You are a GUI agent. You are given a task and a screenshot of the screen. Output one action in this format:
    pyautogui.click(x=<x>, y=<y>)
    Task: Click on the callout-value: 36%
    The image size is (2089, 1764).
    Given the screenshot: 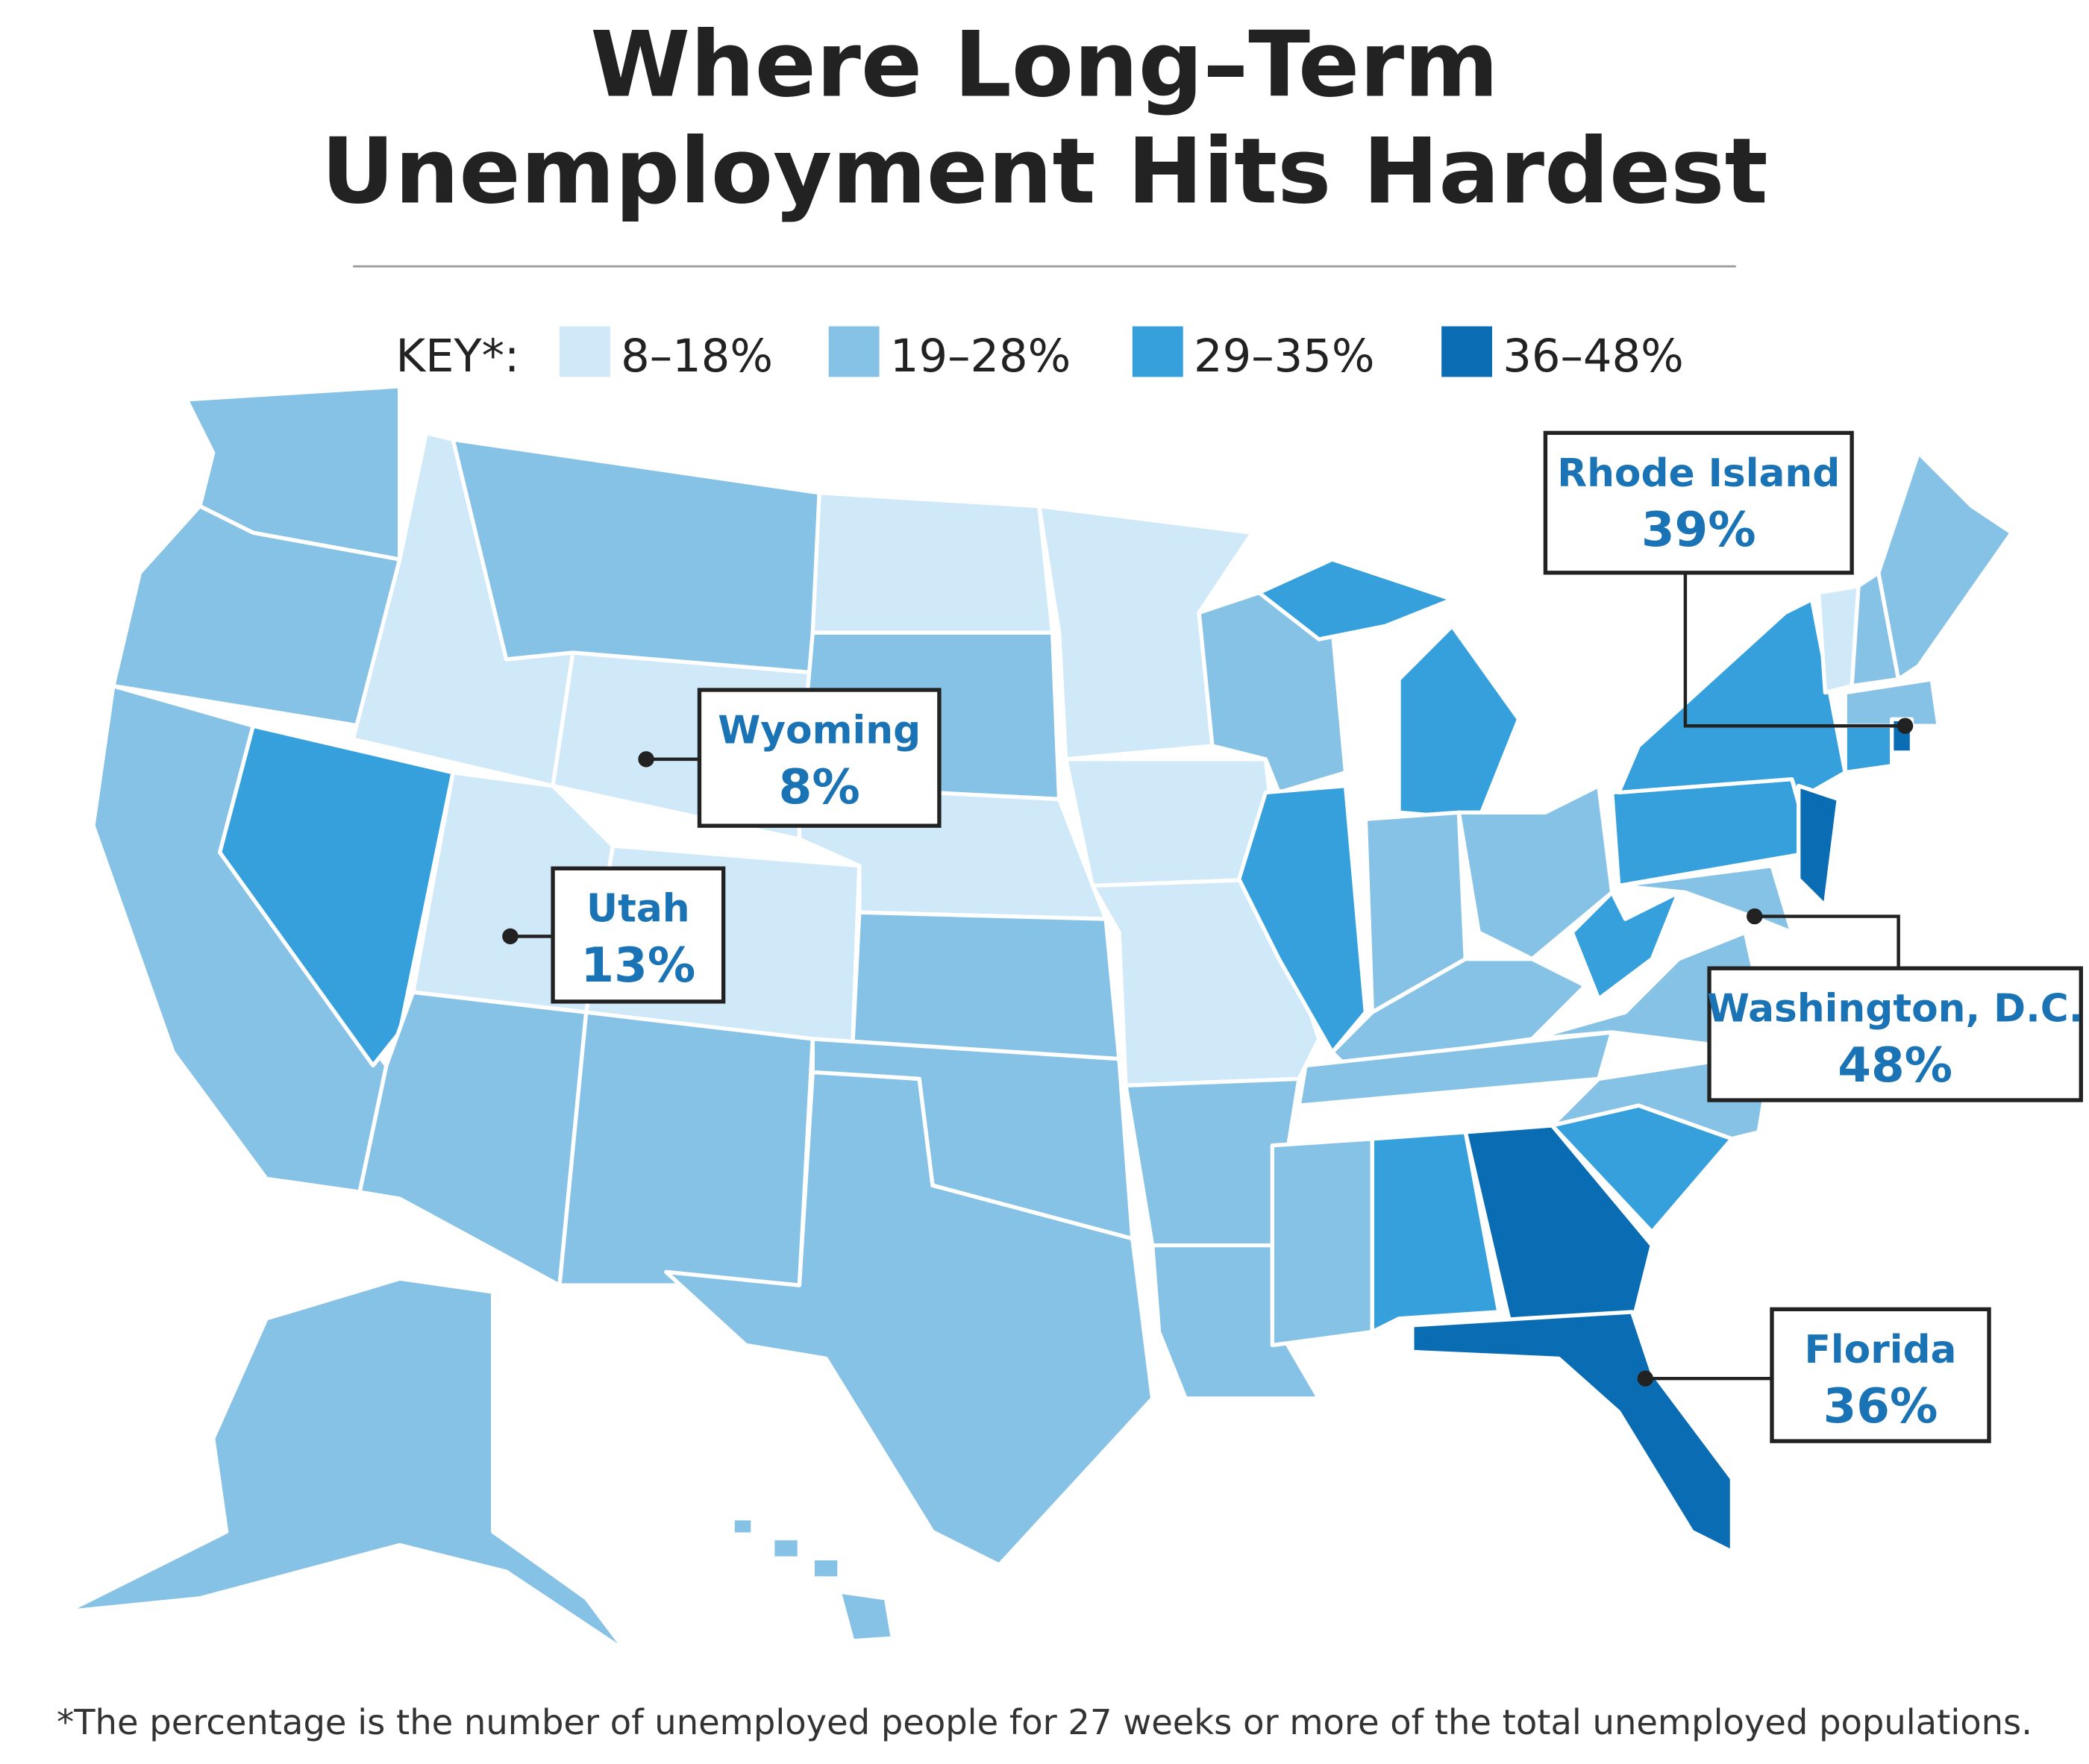 What is the action you would take?
    pyautogui.click(x=1880, y=1406)
    